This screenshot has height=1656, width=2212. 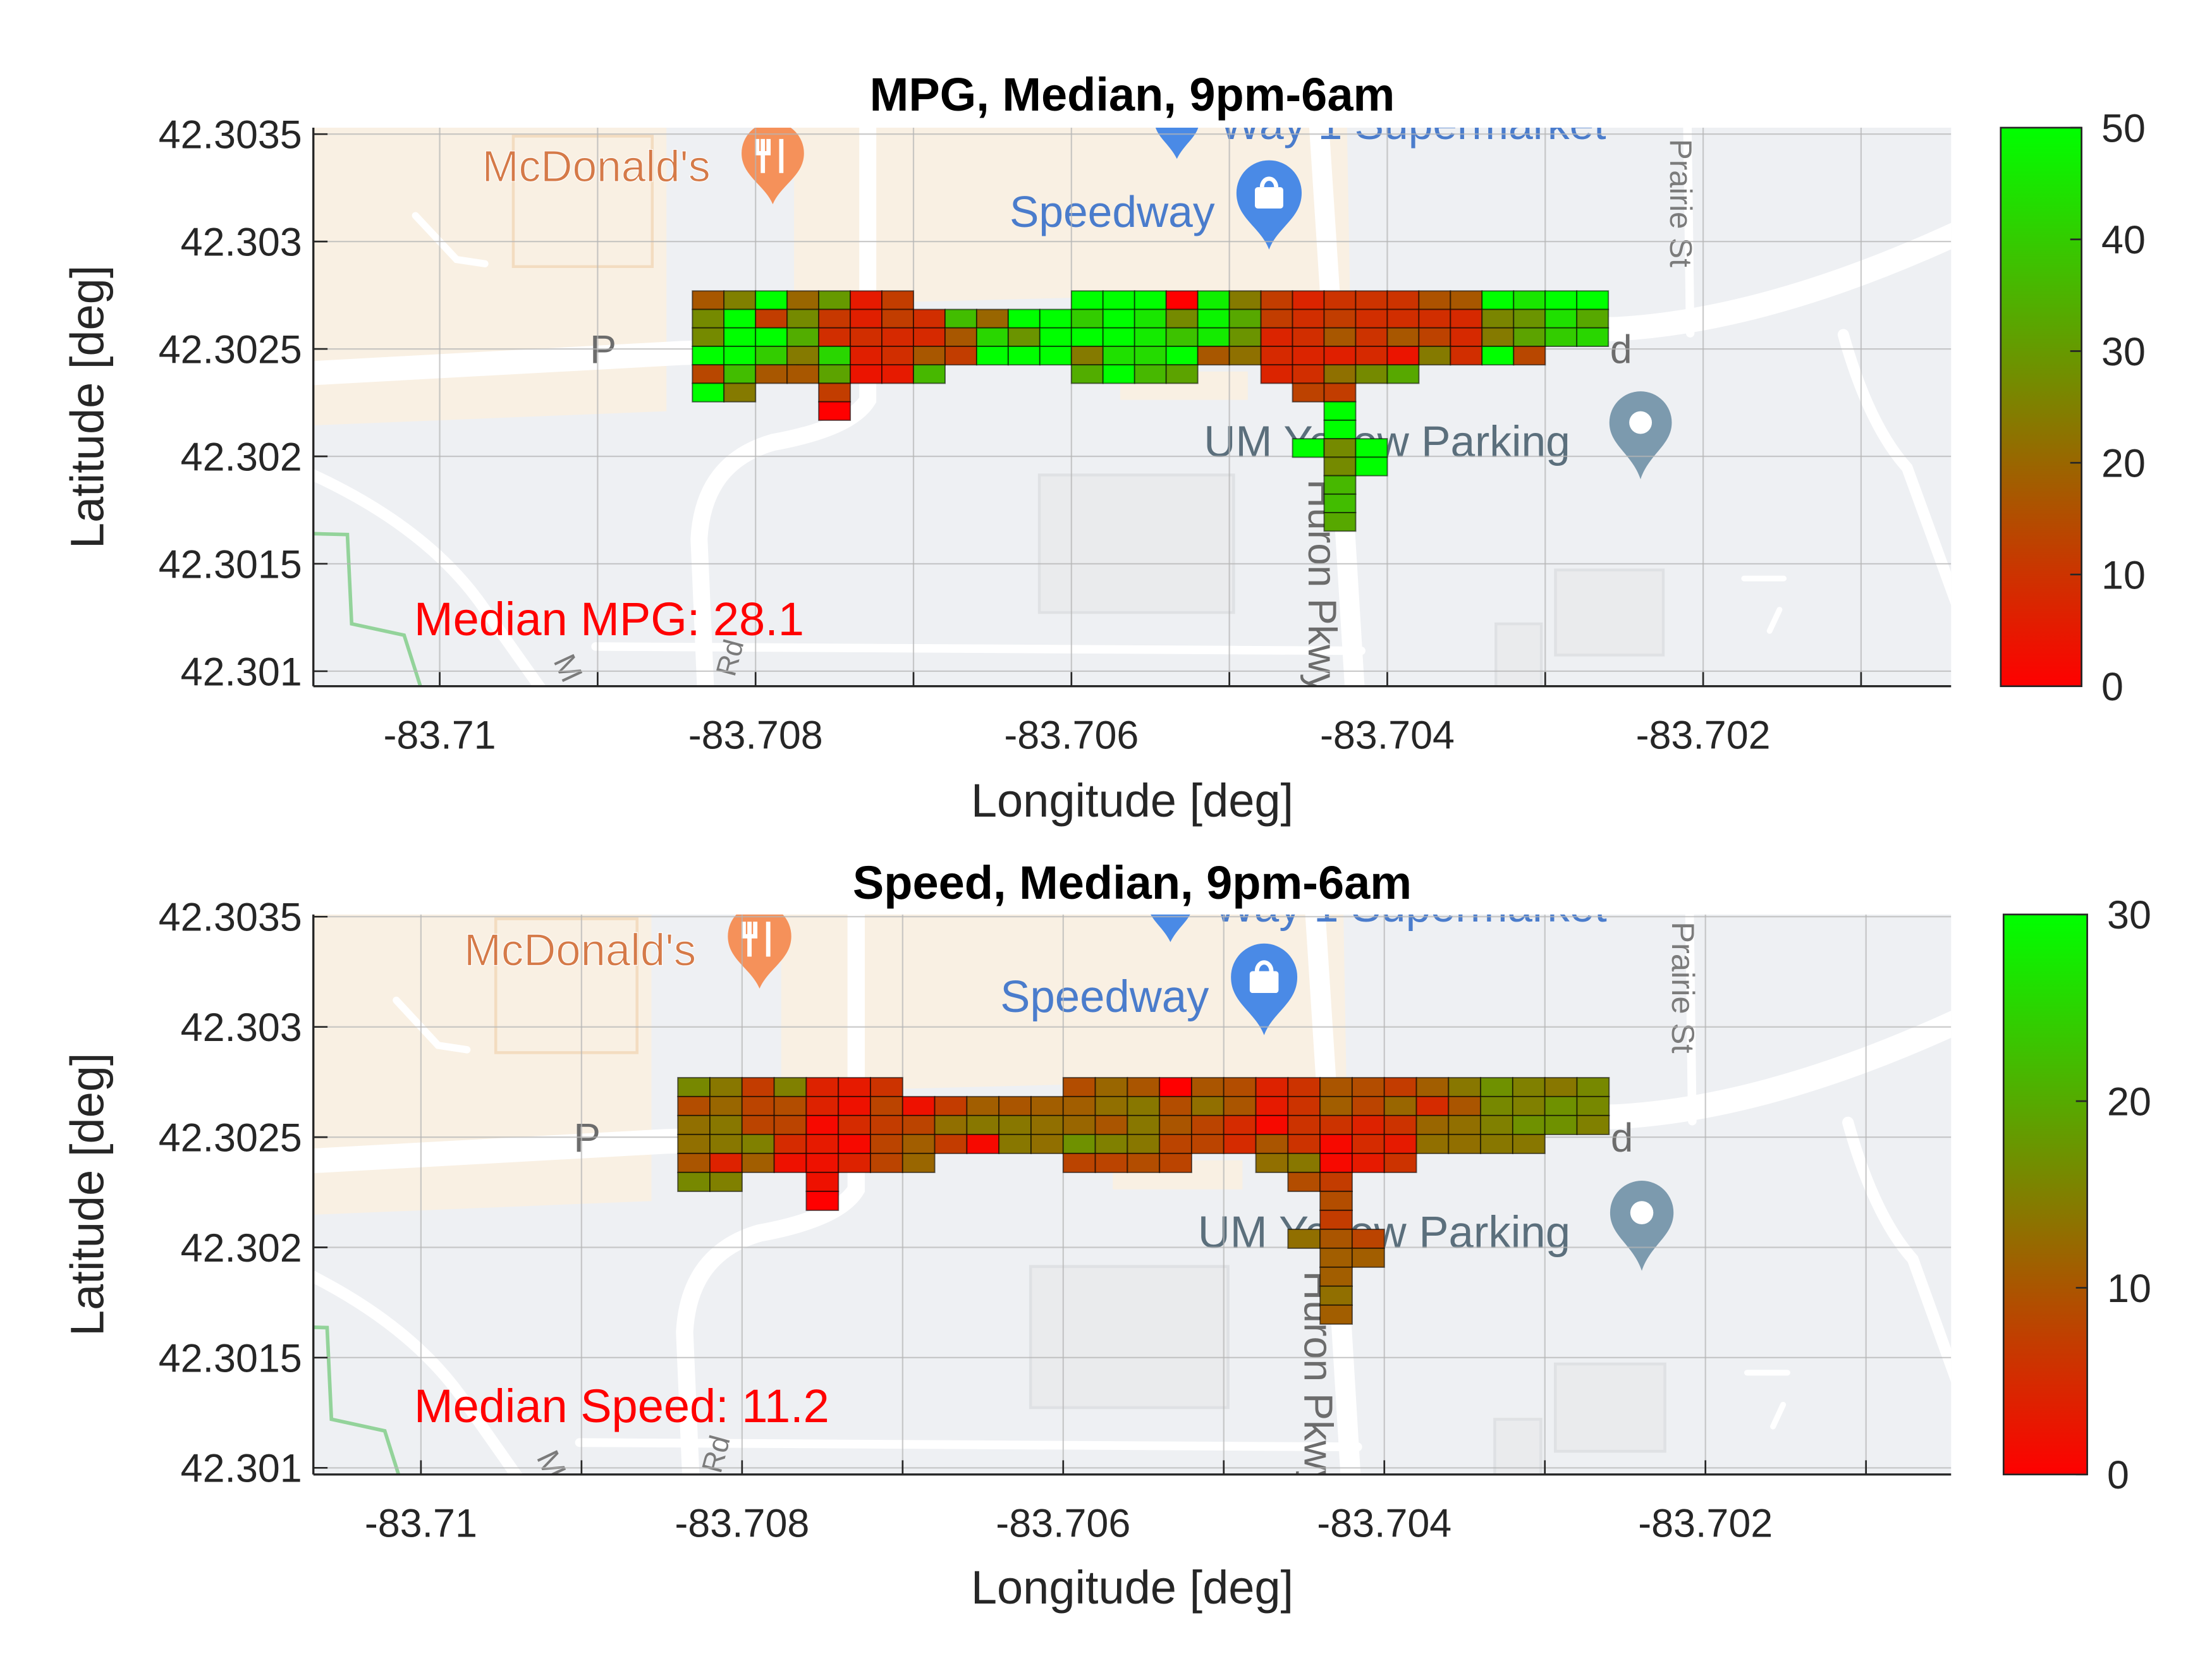 I want to click on heatmap, so click(x=1151, y=411).